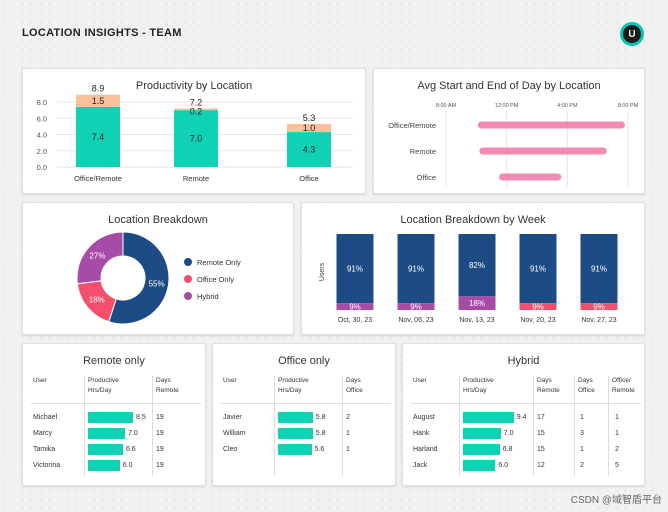  Describe the element at coordinates (420, 465) in the screenshot. I see `user-name-cell: Jack` at that location.